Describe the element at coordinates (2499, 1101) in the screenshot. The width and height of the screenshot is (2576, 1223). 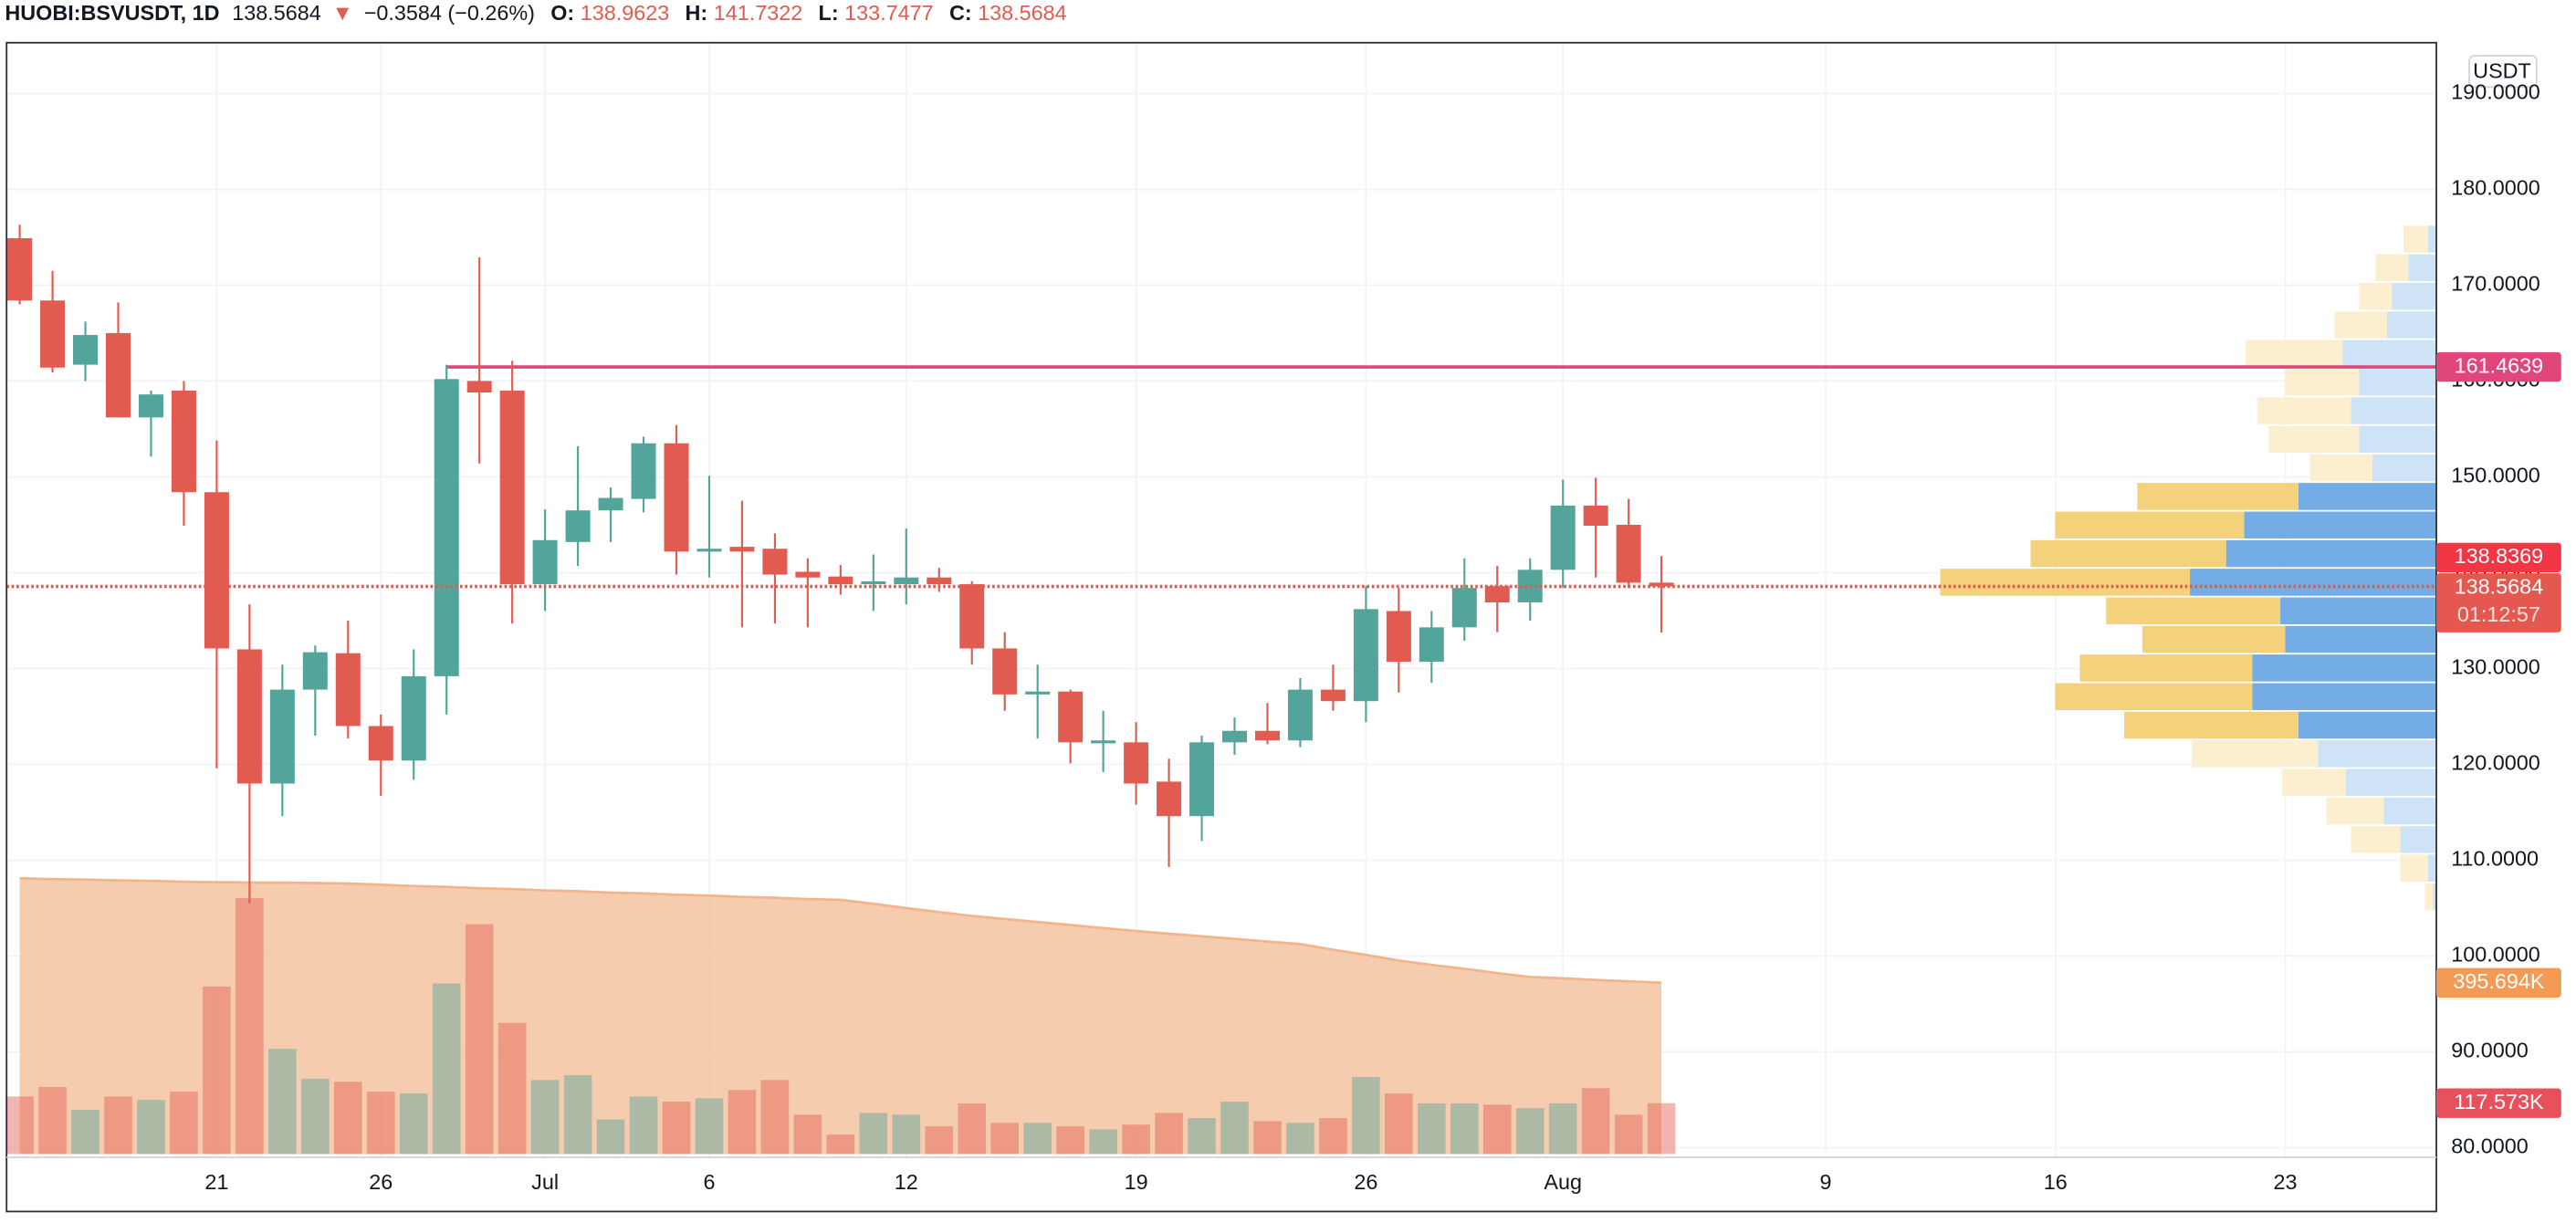
I see `volume-label: 117.573K` at that location.